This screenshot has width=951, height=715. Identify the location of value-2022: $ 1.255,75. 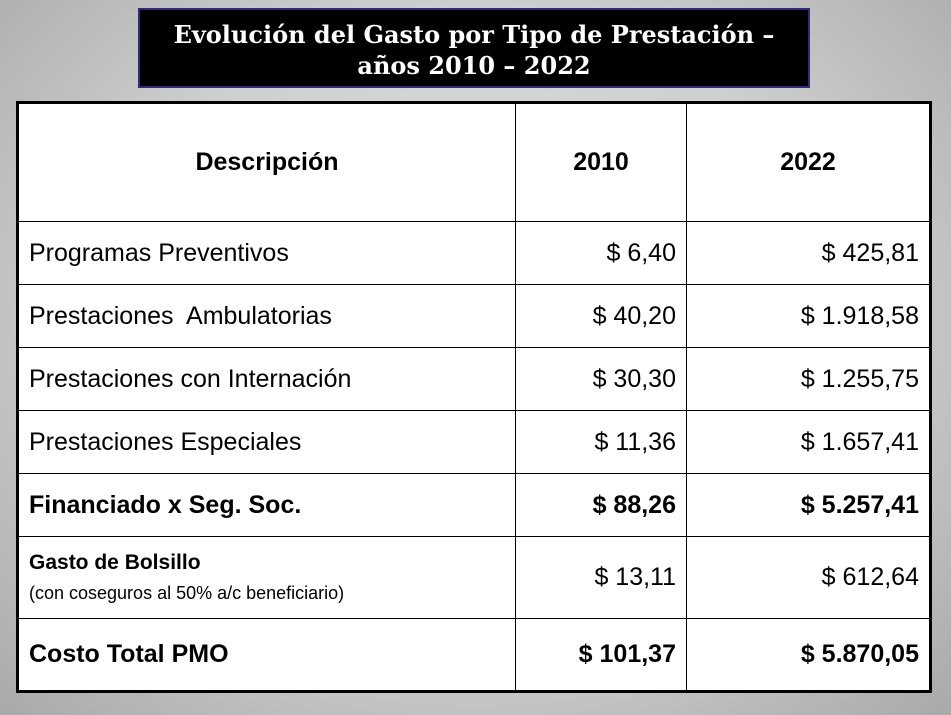
(808, 379).